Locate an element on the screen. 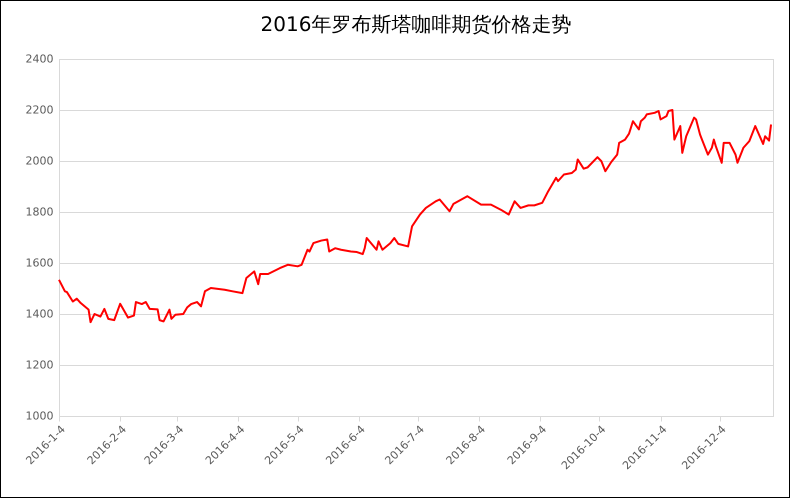  chart-title: 2016年罗布斯塔咖啡期货价格走势 is located at coordinates (416, 24).